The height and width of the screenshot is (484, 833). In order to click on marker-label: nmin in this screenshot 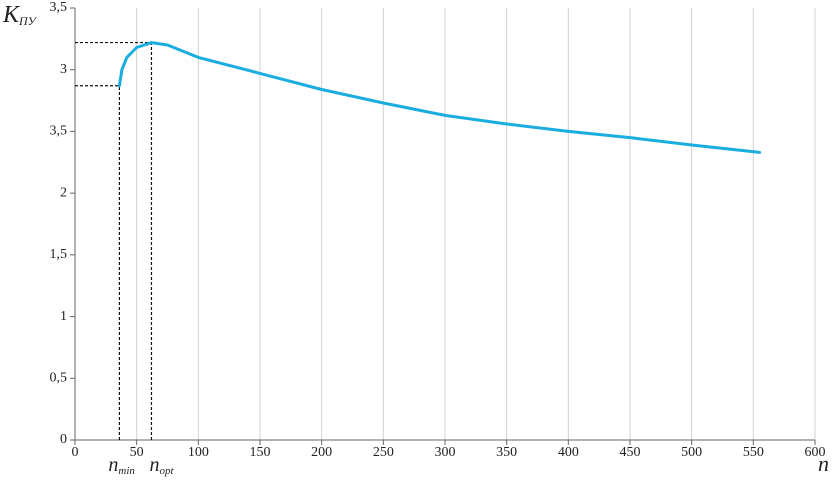, I will do `click(121, 465)`.